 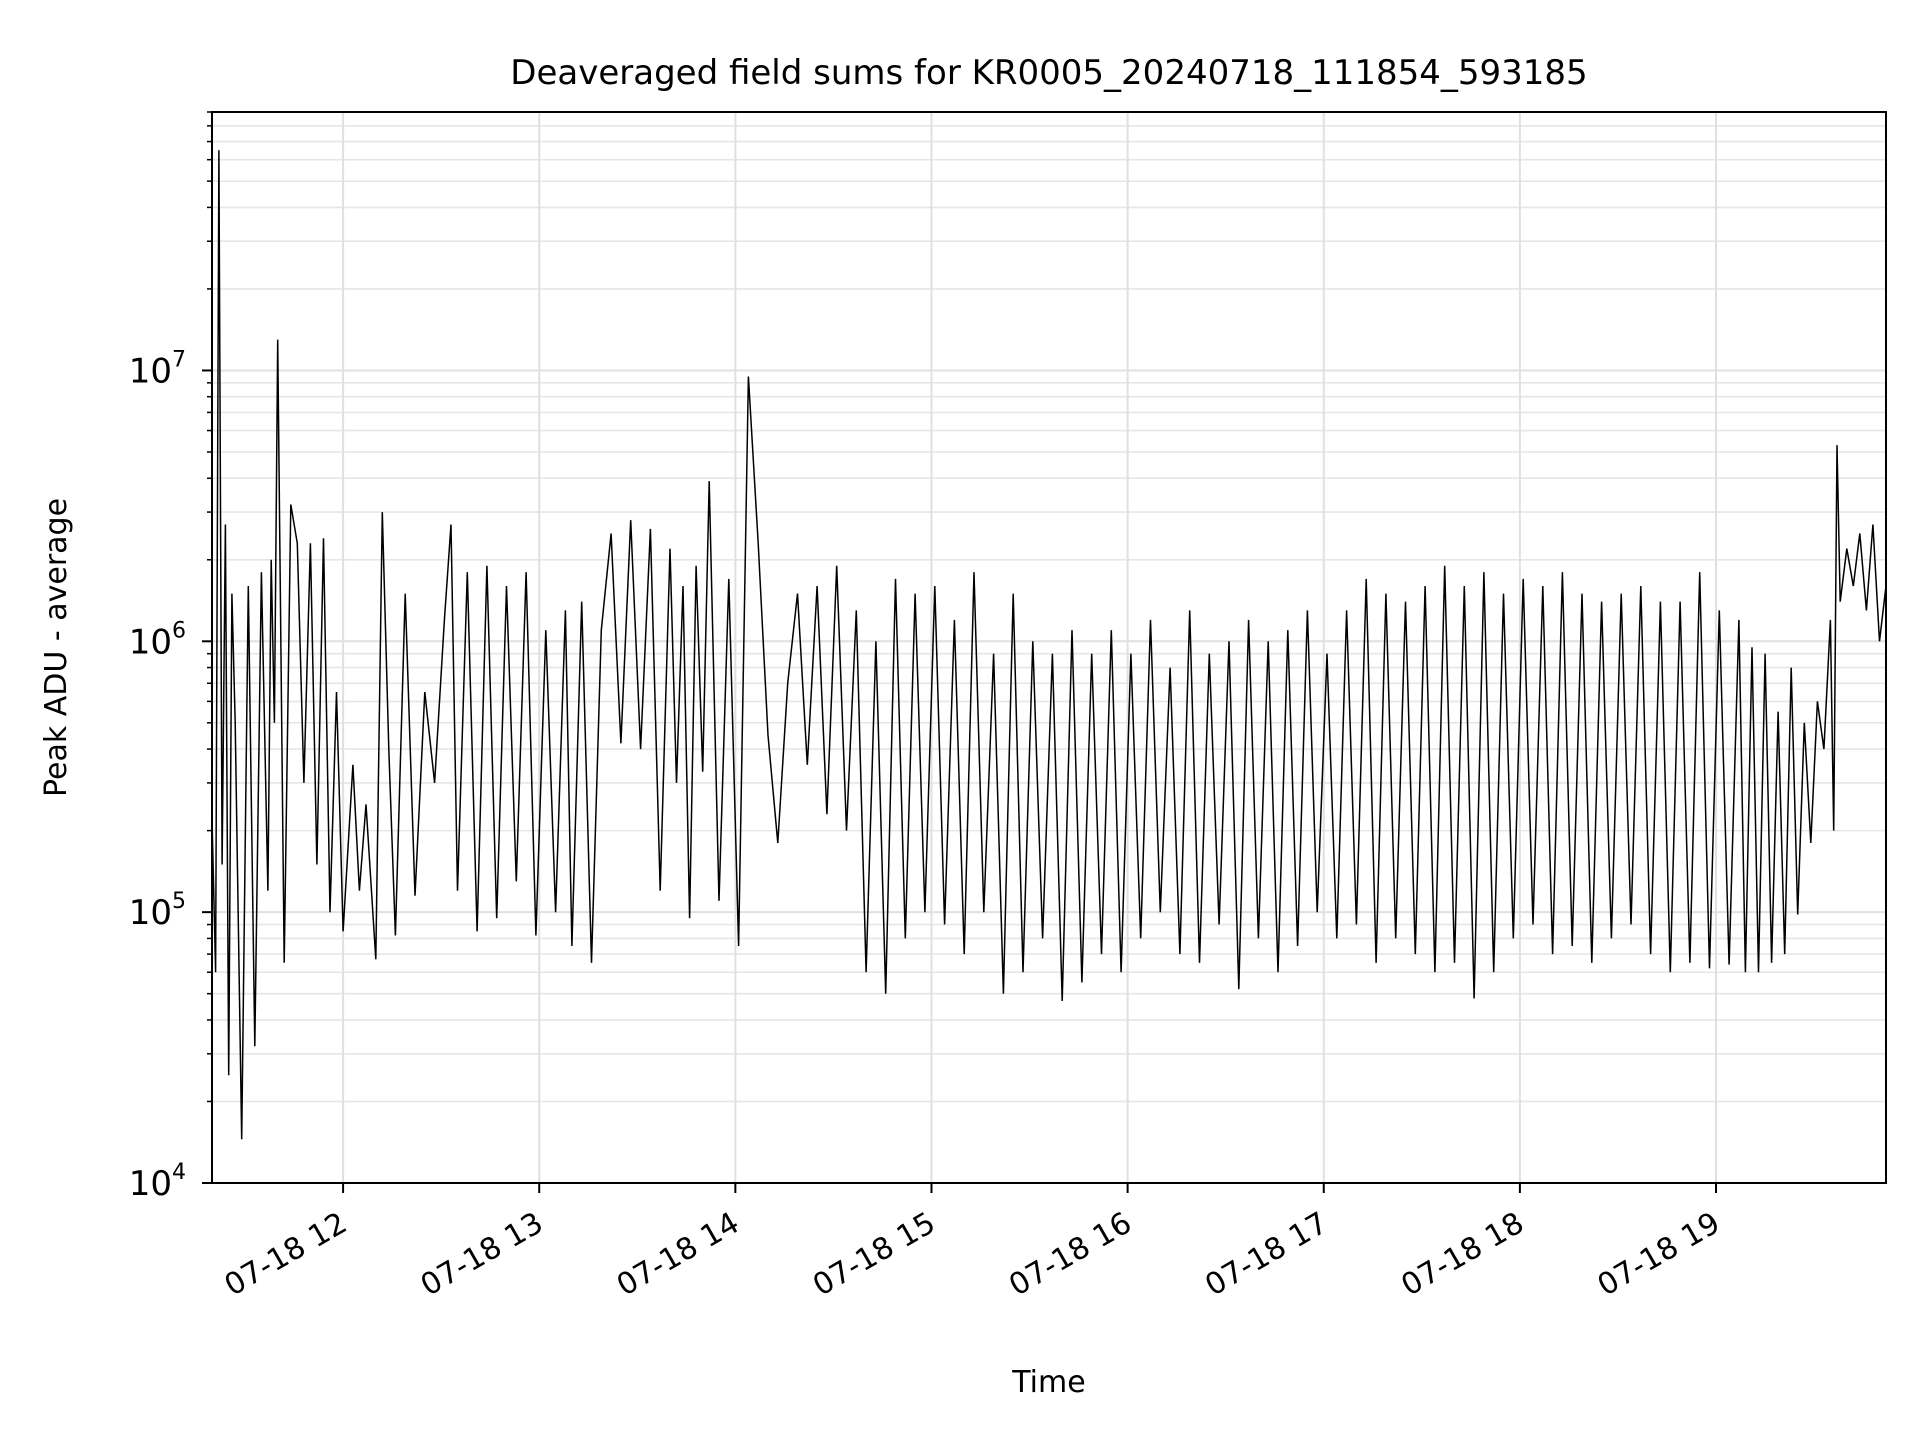 What do you see at coordinates (157, 911) in the screenshot?
I see `y-tick-label: 10⁵` at bounding box center [157, 911].